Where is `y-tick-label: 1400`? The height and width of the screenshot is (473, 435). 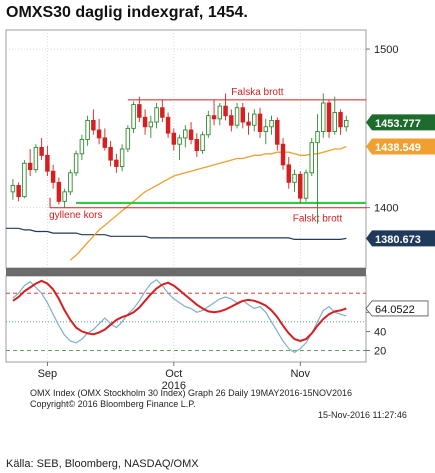
y-tick-label: 1400 is located at coordinates (386, 209).